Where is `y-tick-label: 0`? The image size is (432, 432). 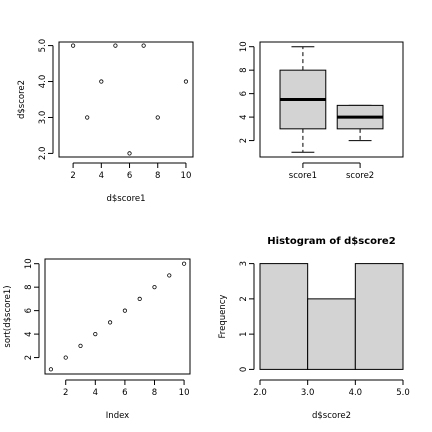
y-tick-label: 0 is located at coordinates (244, 369).